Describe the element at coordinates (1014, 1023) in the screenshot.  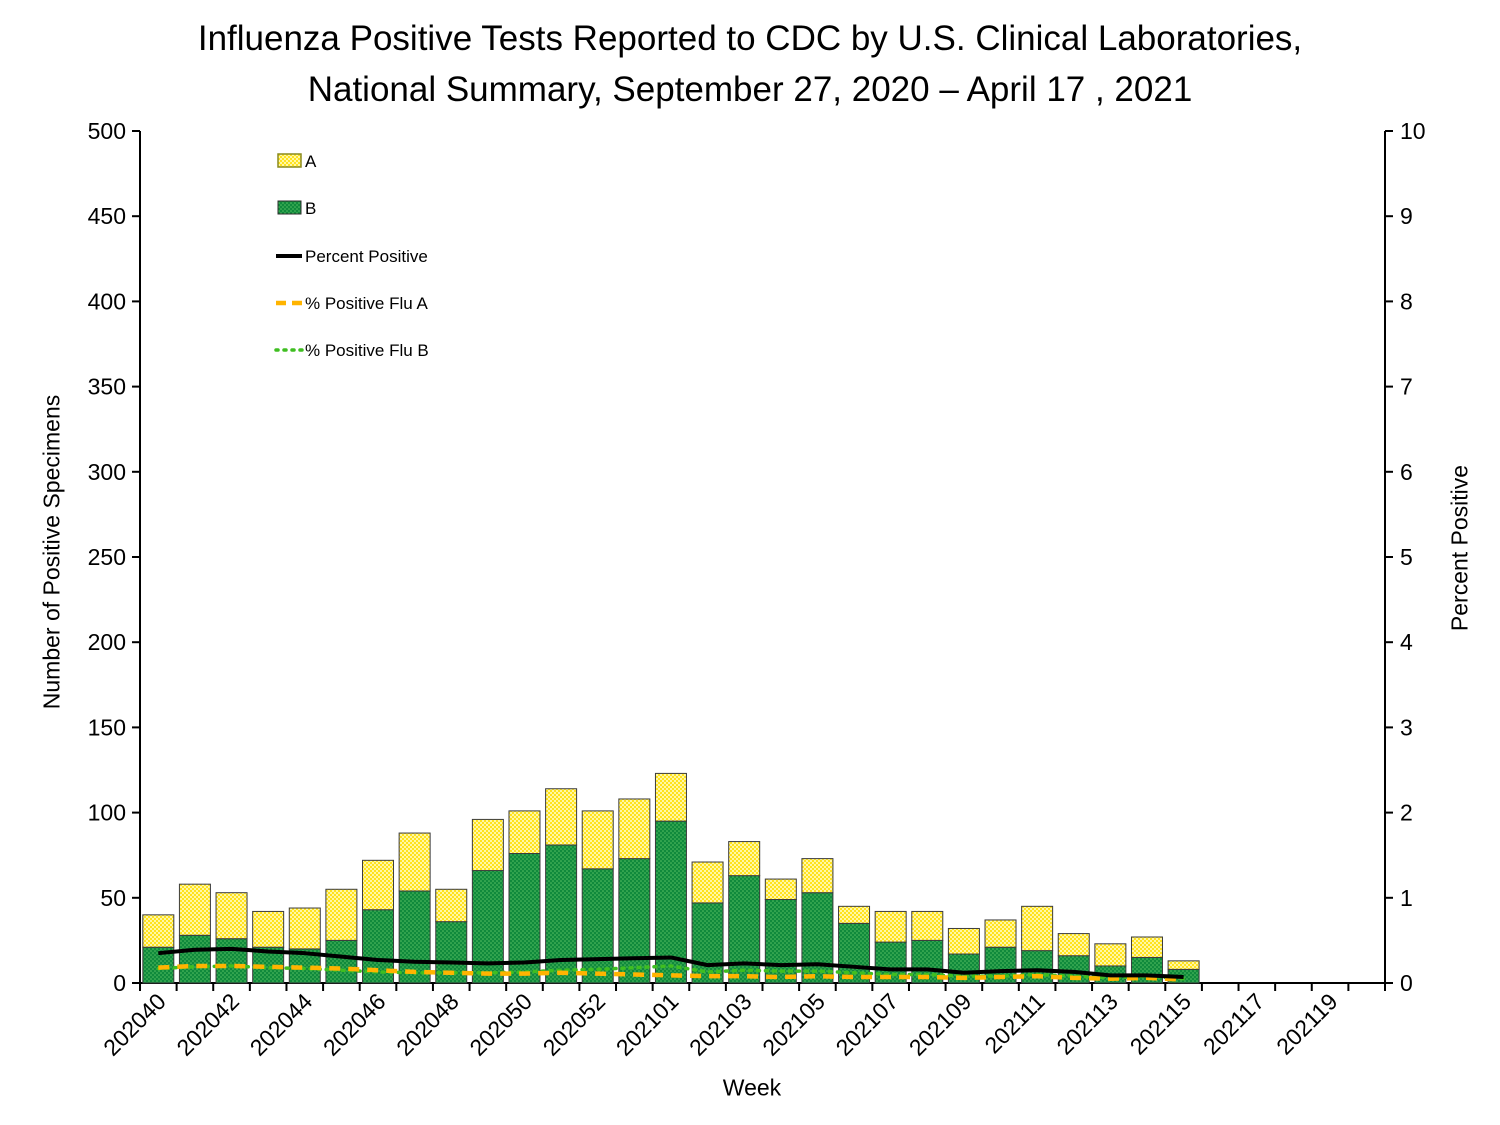
I see `x-axis-tick-label: 202111` at that location.